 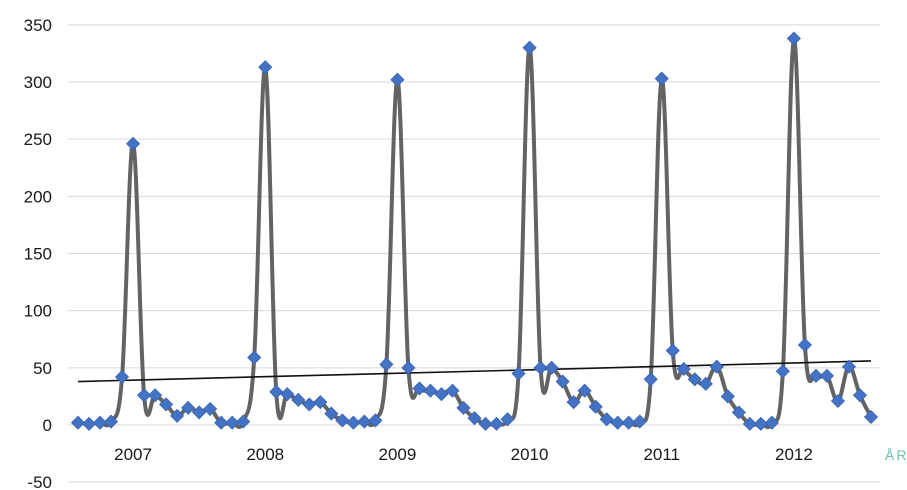 I want to click on x-tick-label: 2008, so click(x=265, y=454).